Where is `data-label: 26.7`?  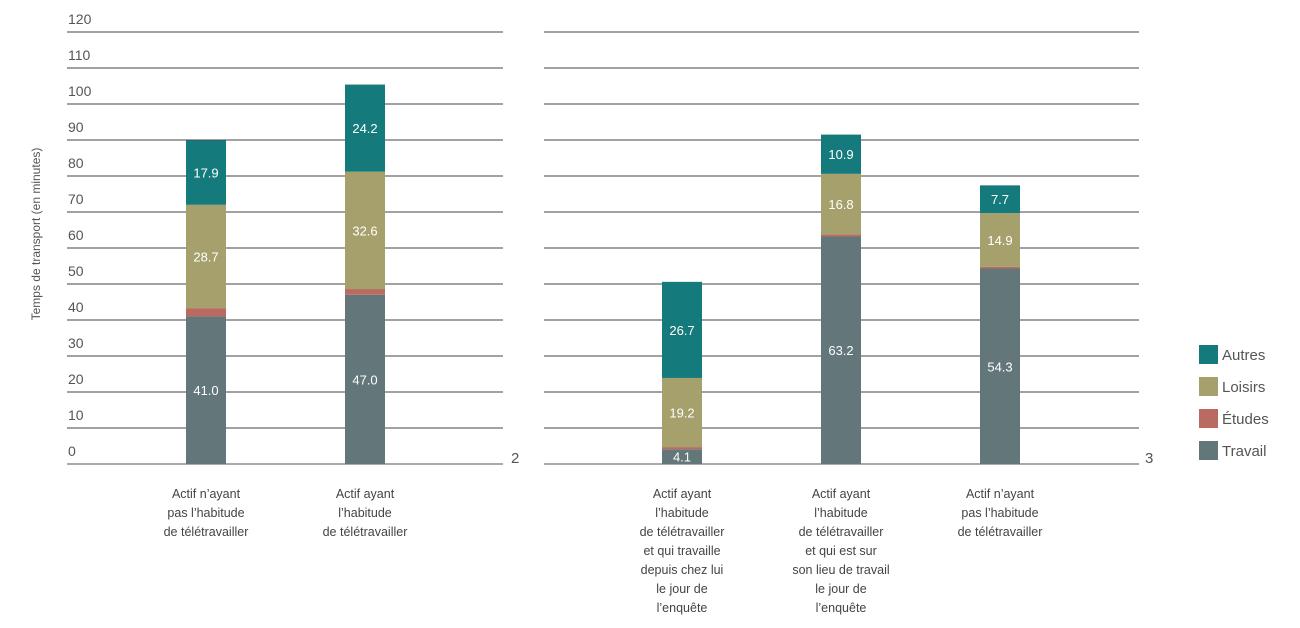 data-label: 26.7 is located at coordinates (681, 330).